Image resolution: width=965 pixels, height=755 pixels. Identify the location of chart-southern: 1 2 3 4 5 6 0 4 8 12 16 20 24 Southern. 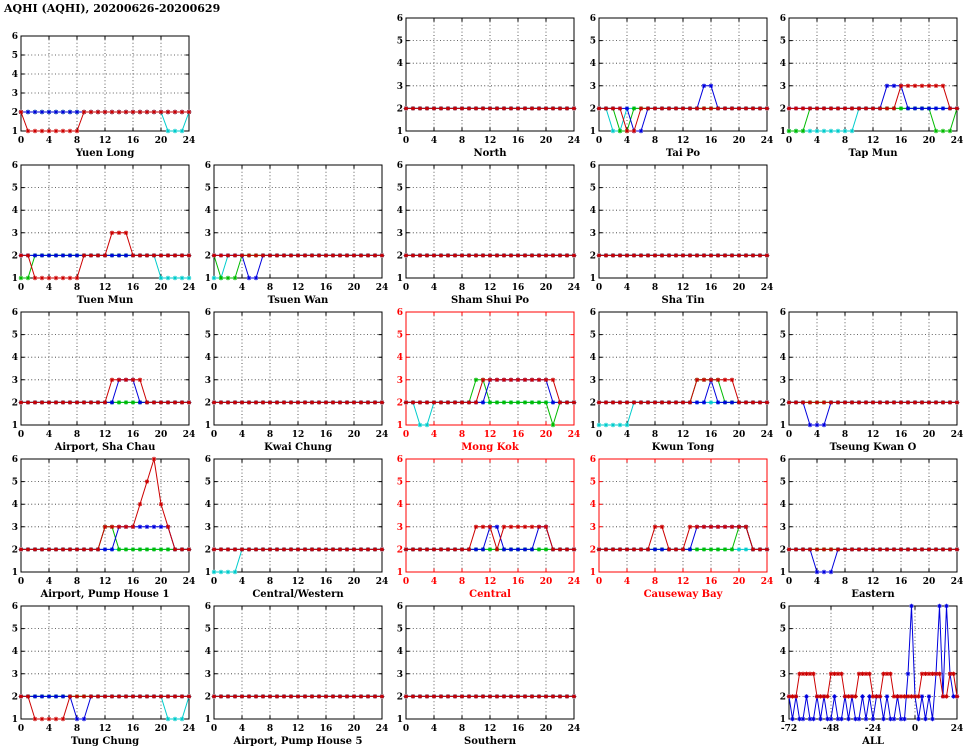
(485, 674).